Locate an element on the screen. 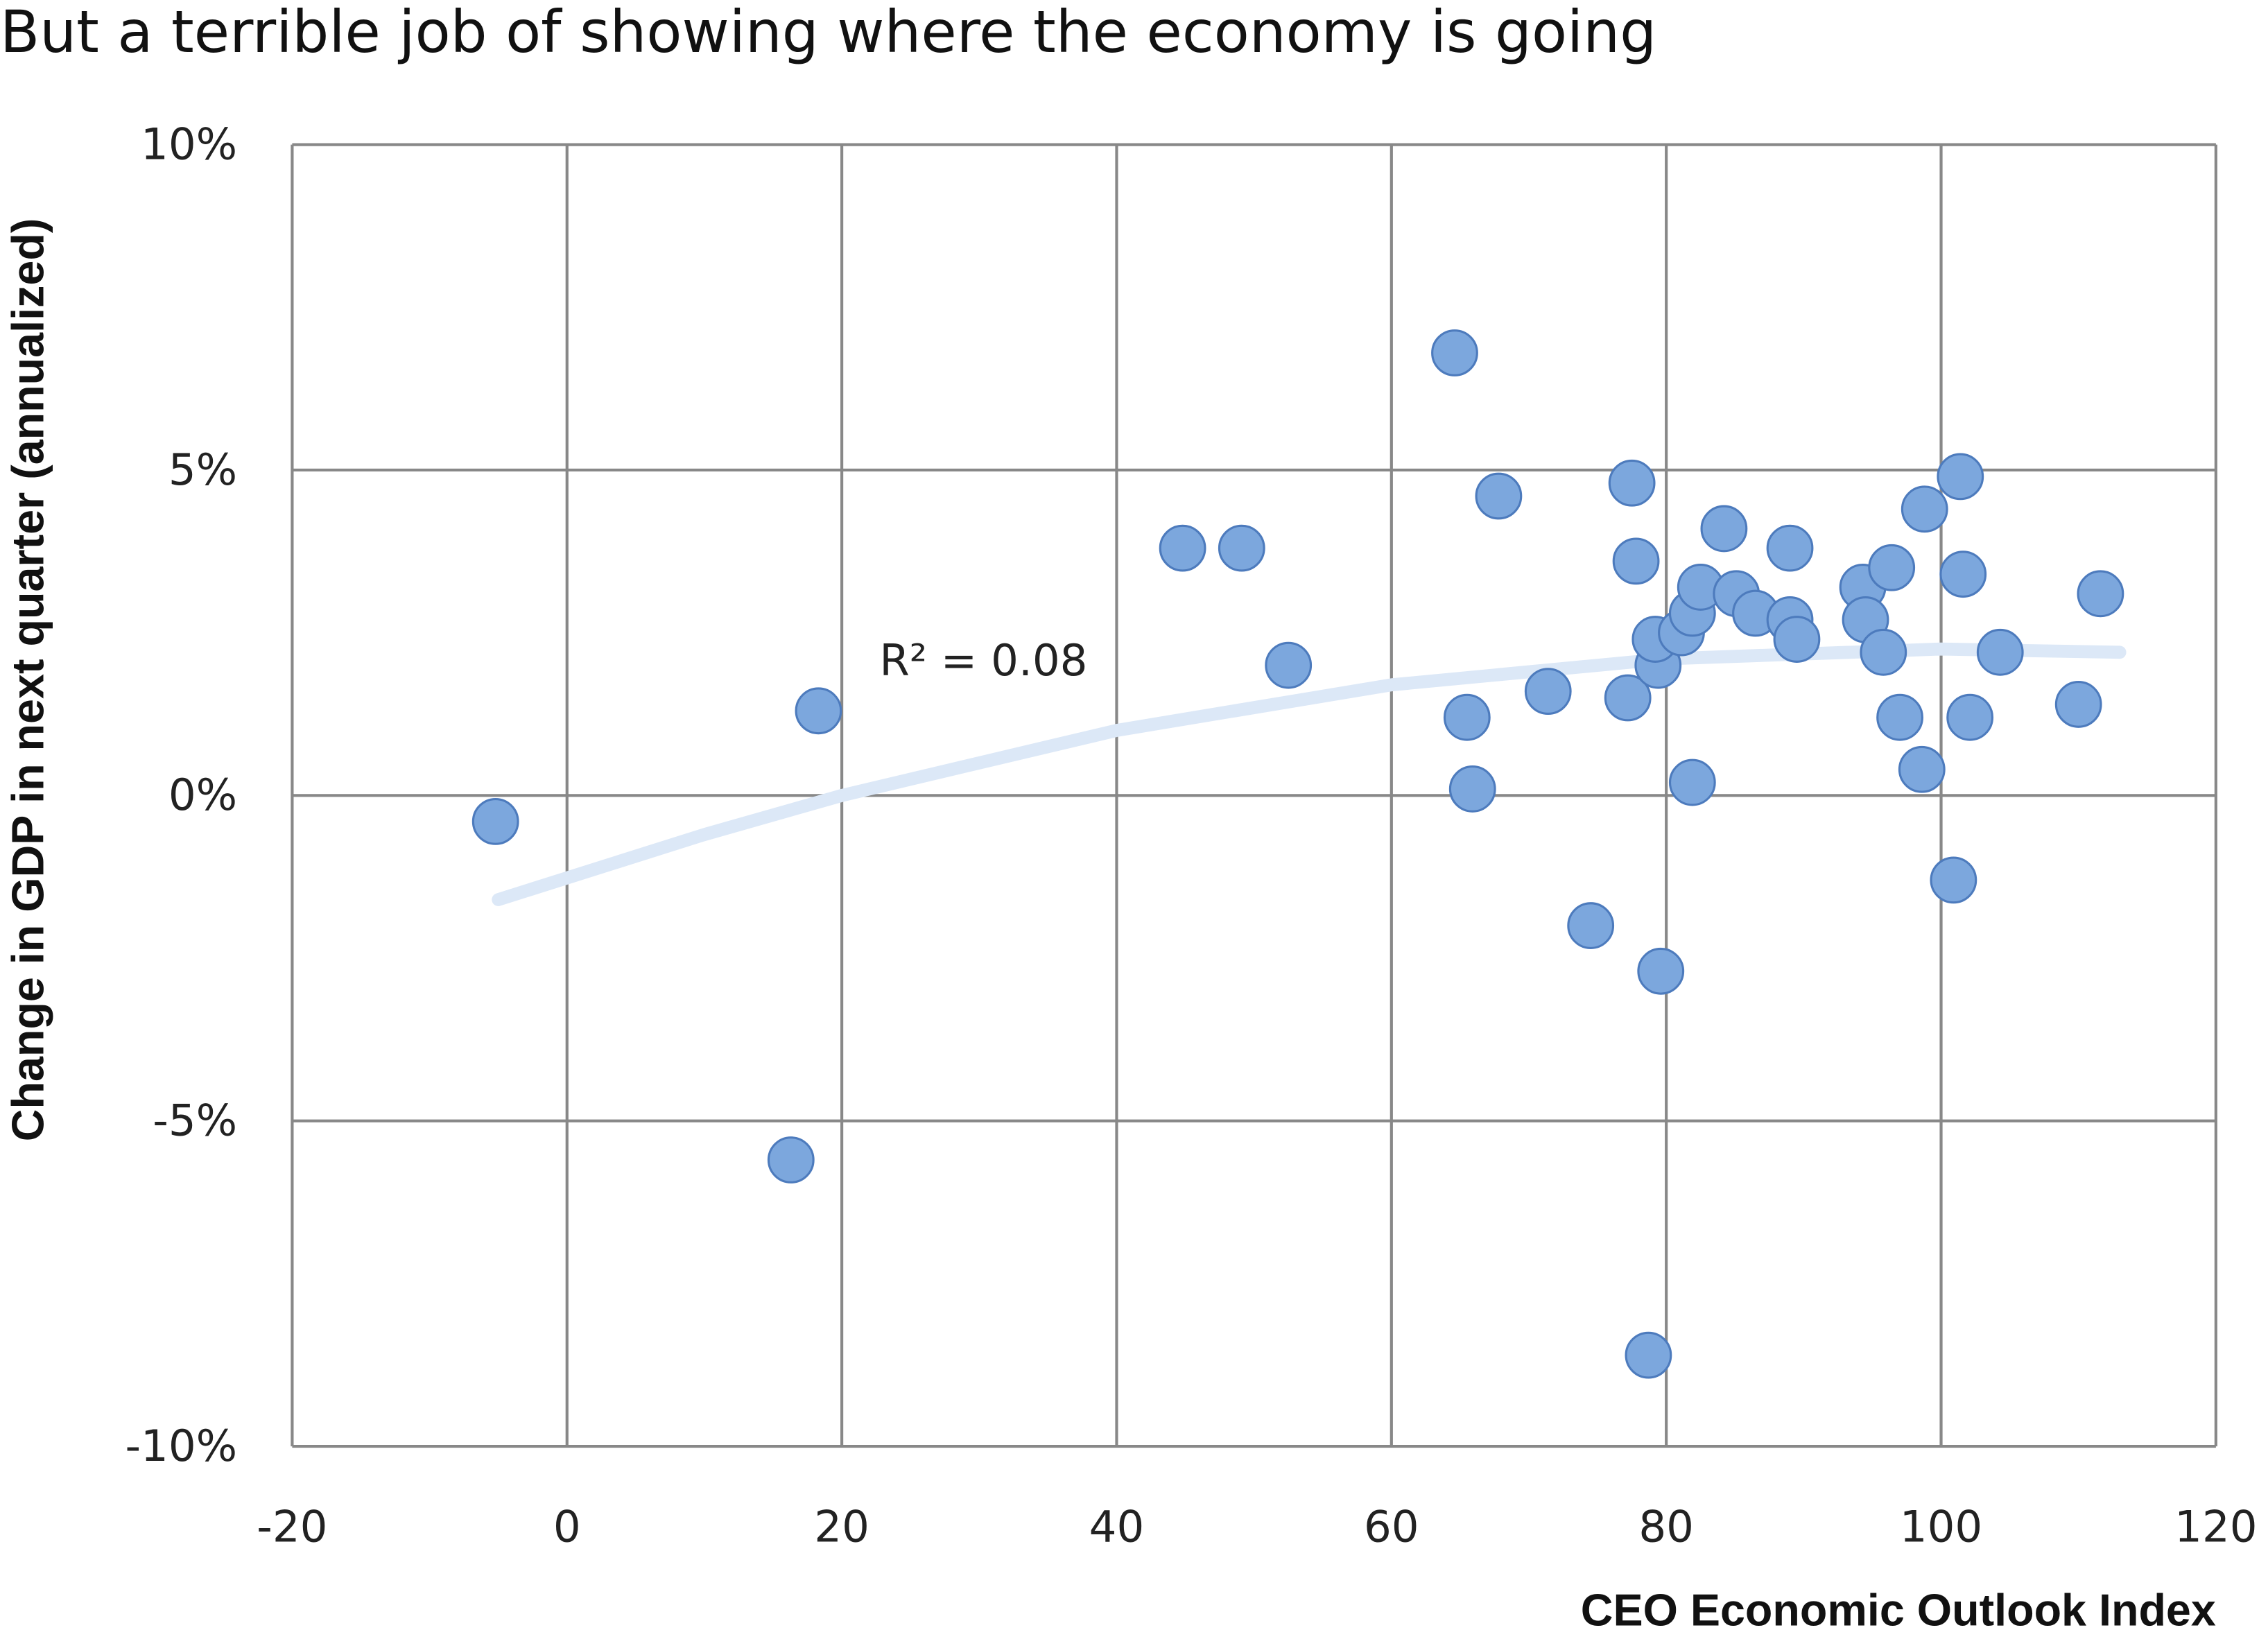 The width and height of the screenshot is (2268, 1630). y-tick-label: 10% is located at coordinates (189, 144).